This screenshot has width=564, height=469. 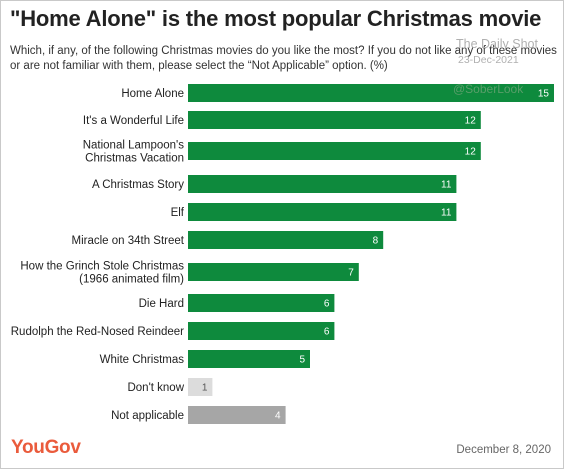 What do you see at coordinates (161, 304) in the screenshot?
I see `category-label: Die Hard` at bounding box center [161, 304].